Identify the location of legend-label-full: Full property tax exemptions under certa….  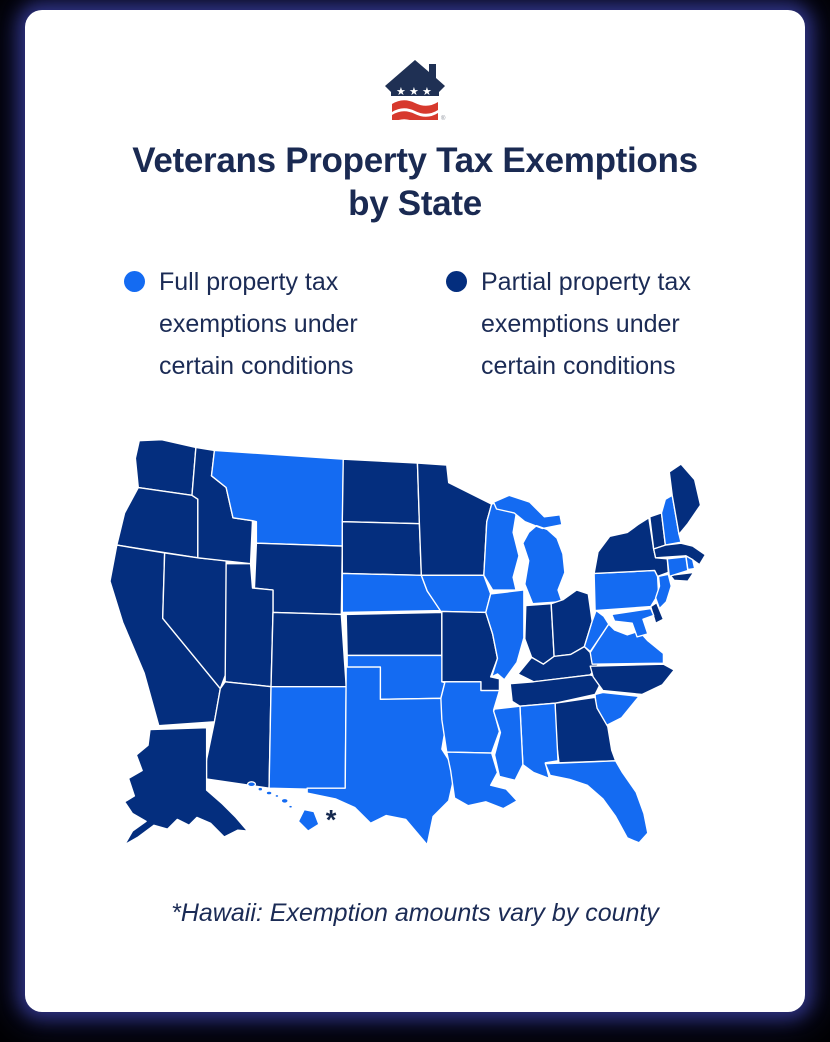
(258, 324).